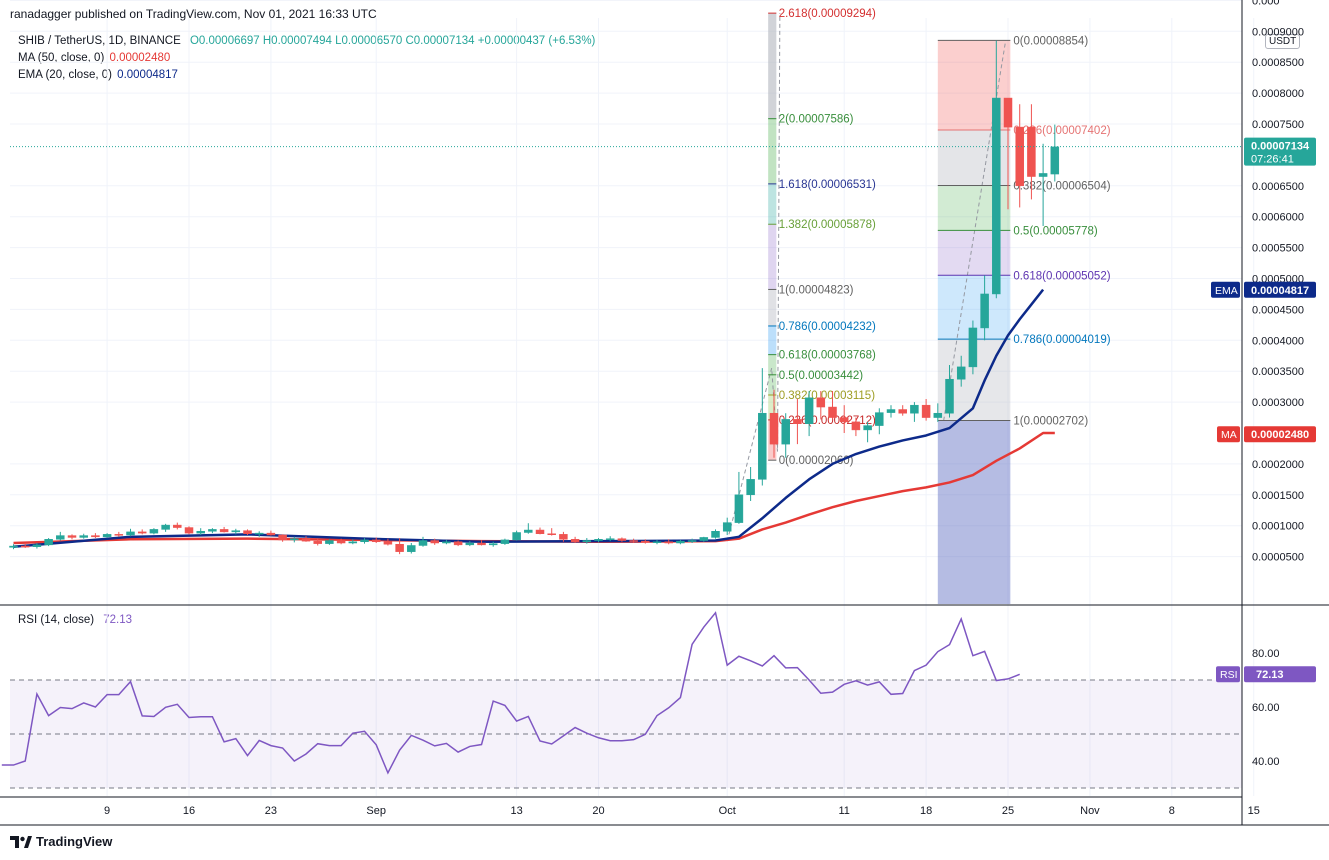 This screenshot has width=1329, height=860. What do you see at coordinates (1090, 811) in the screenshot?
I see `time-tick-label: Nov` at bounding box center [1090, 811].